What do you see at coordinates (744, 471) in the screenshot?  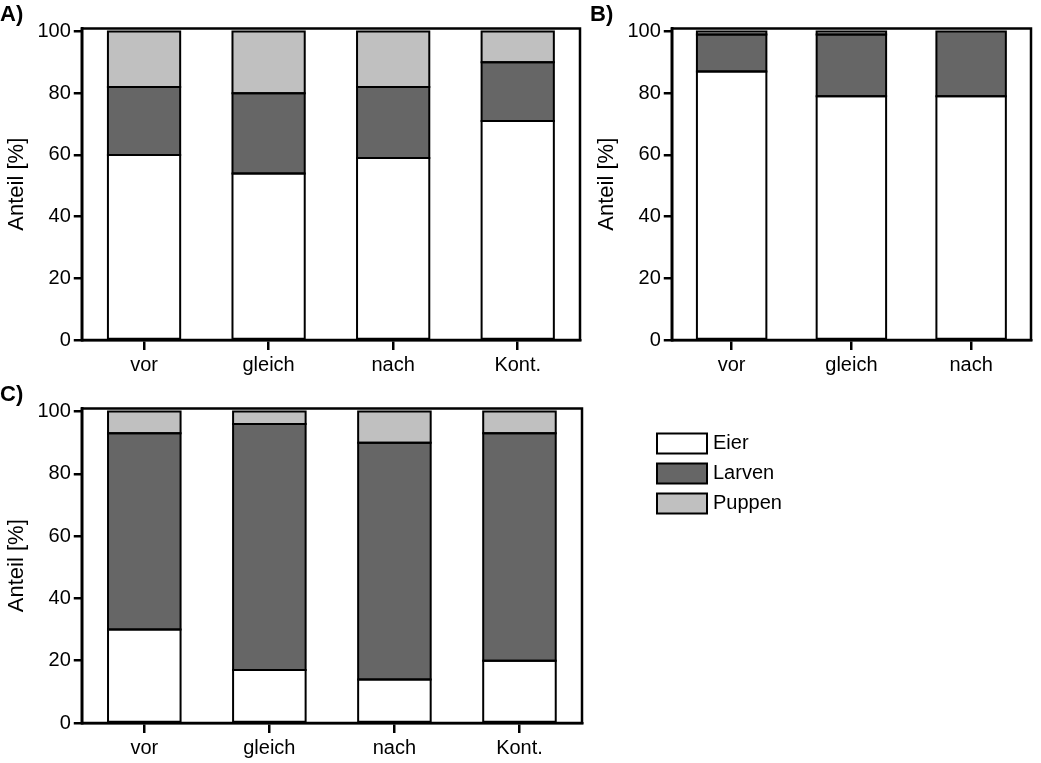 I see `legend-label: Larven` at bounding box center [744, 471].